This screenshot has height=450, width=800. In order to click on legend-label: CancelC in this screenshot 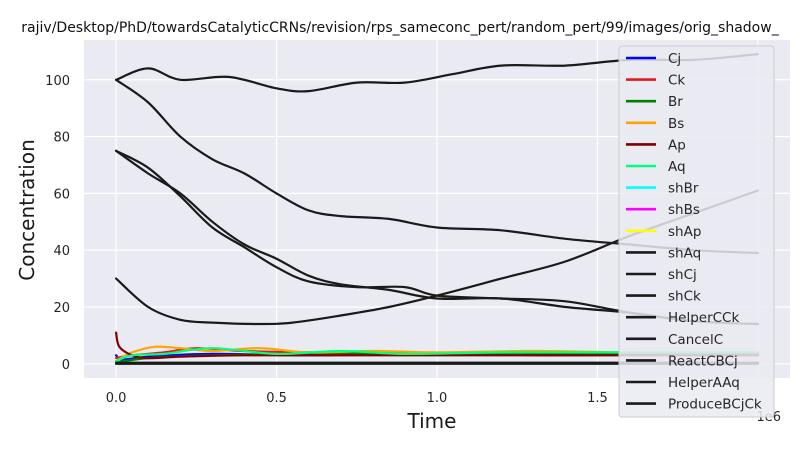, I will do `click(695, 340)`.